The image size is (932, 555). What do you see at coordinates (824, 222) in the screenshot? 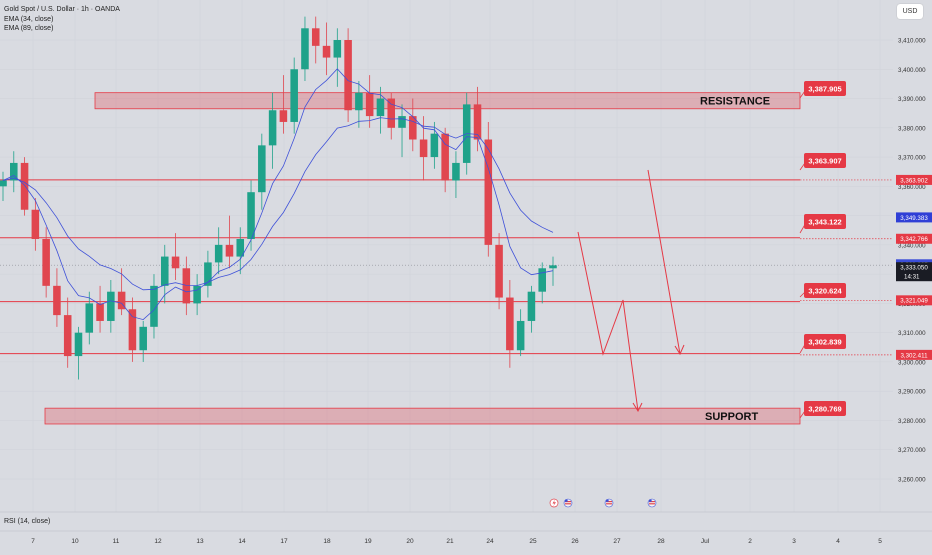
I see `level-label: 3,343.122` at bounding box center [824, 222].